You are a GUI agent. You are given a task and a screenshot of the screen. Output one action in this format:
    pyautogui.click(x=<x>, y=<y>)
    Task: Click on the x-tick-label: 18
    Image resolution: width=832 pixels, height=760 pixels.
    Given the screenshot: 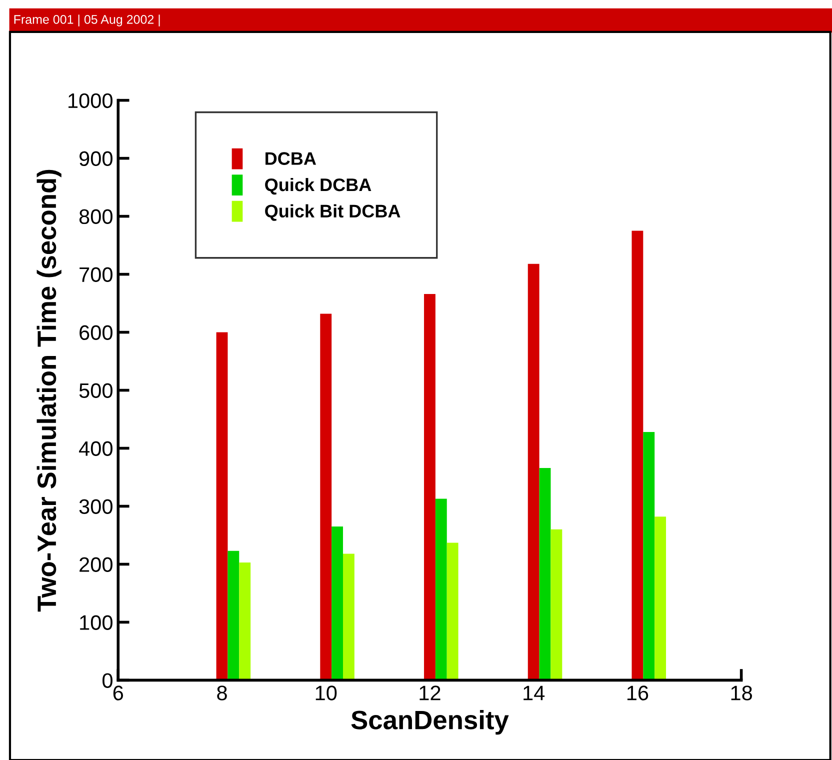 What is the action you would take?
    pyautogui.click(x=741, y=693)
    